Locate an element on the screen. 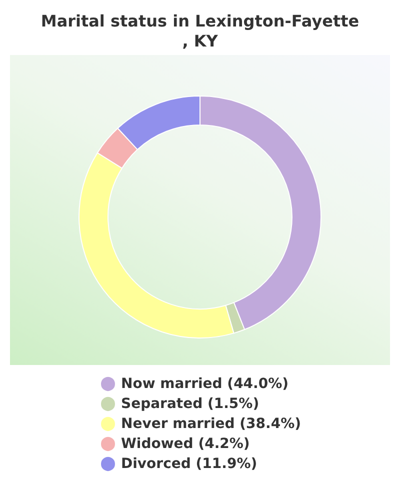  legend-label: Never married (38.4%) is located at coordinates (211, 424).